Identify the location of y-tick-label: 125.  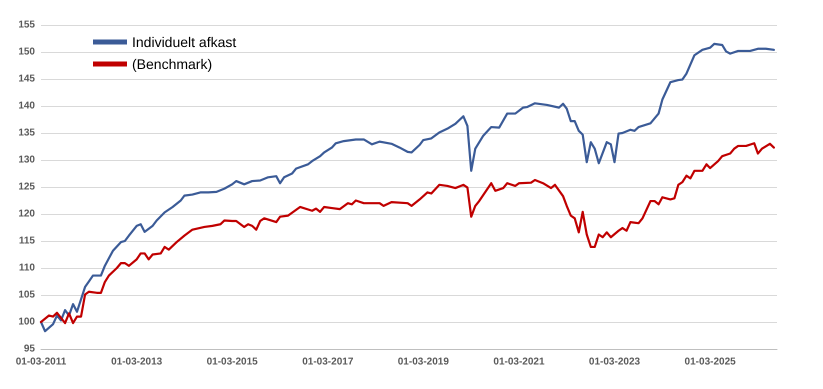
(27, 187).